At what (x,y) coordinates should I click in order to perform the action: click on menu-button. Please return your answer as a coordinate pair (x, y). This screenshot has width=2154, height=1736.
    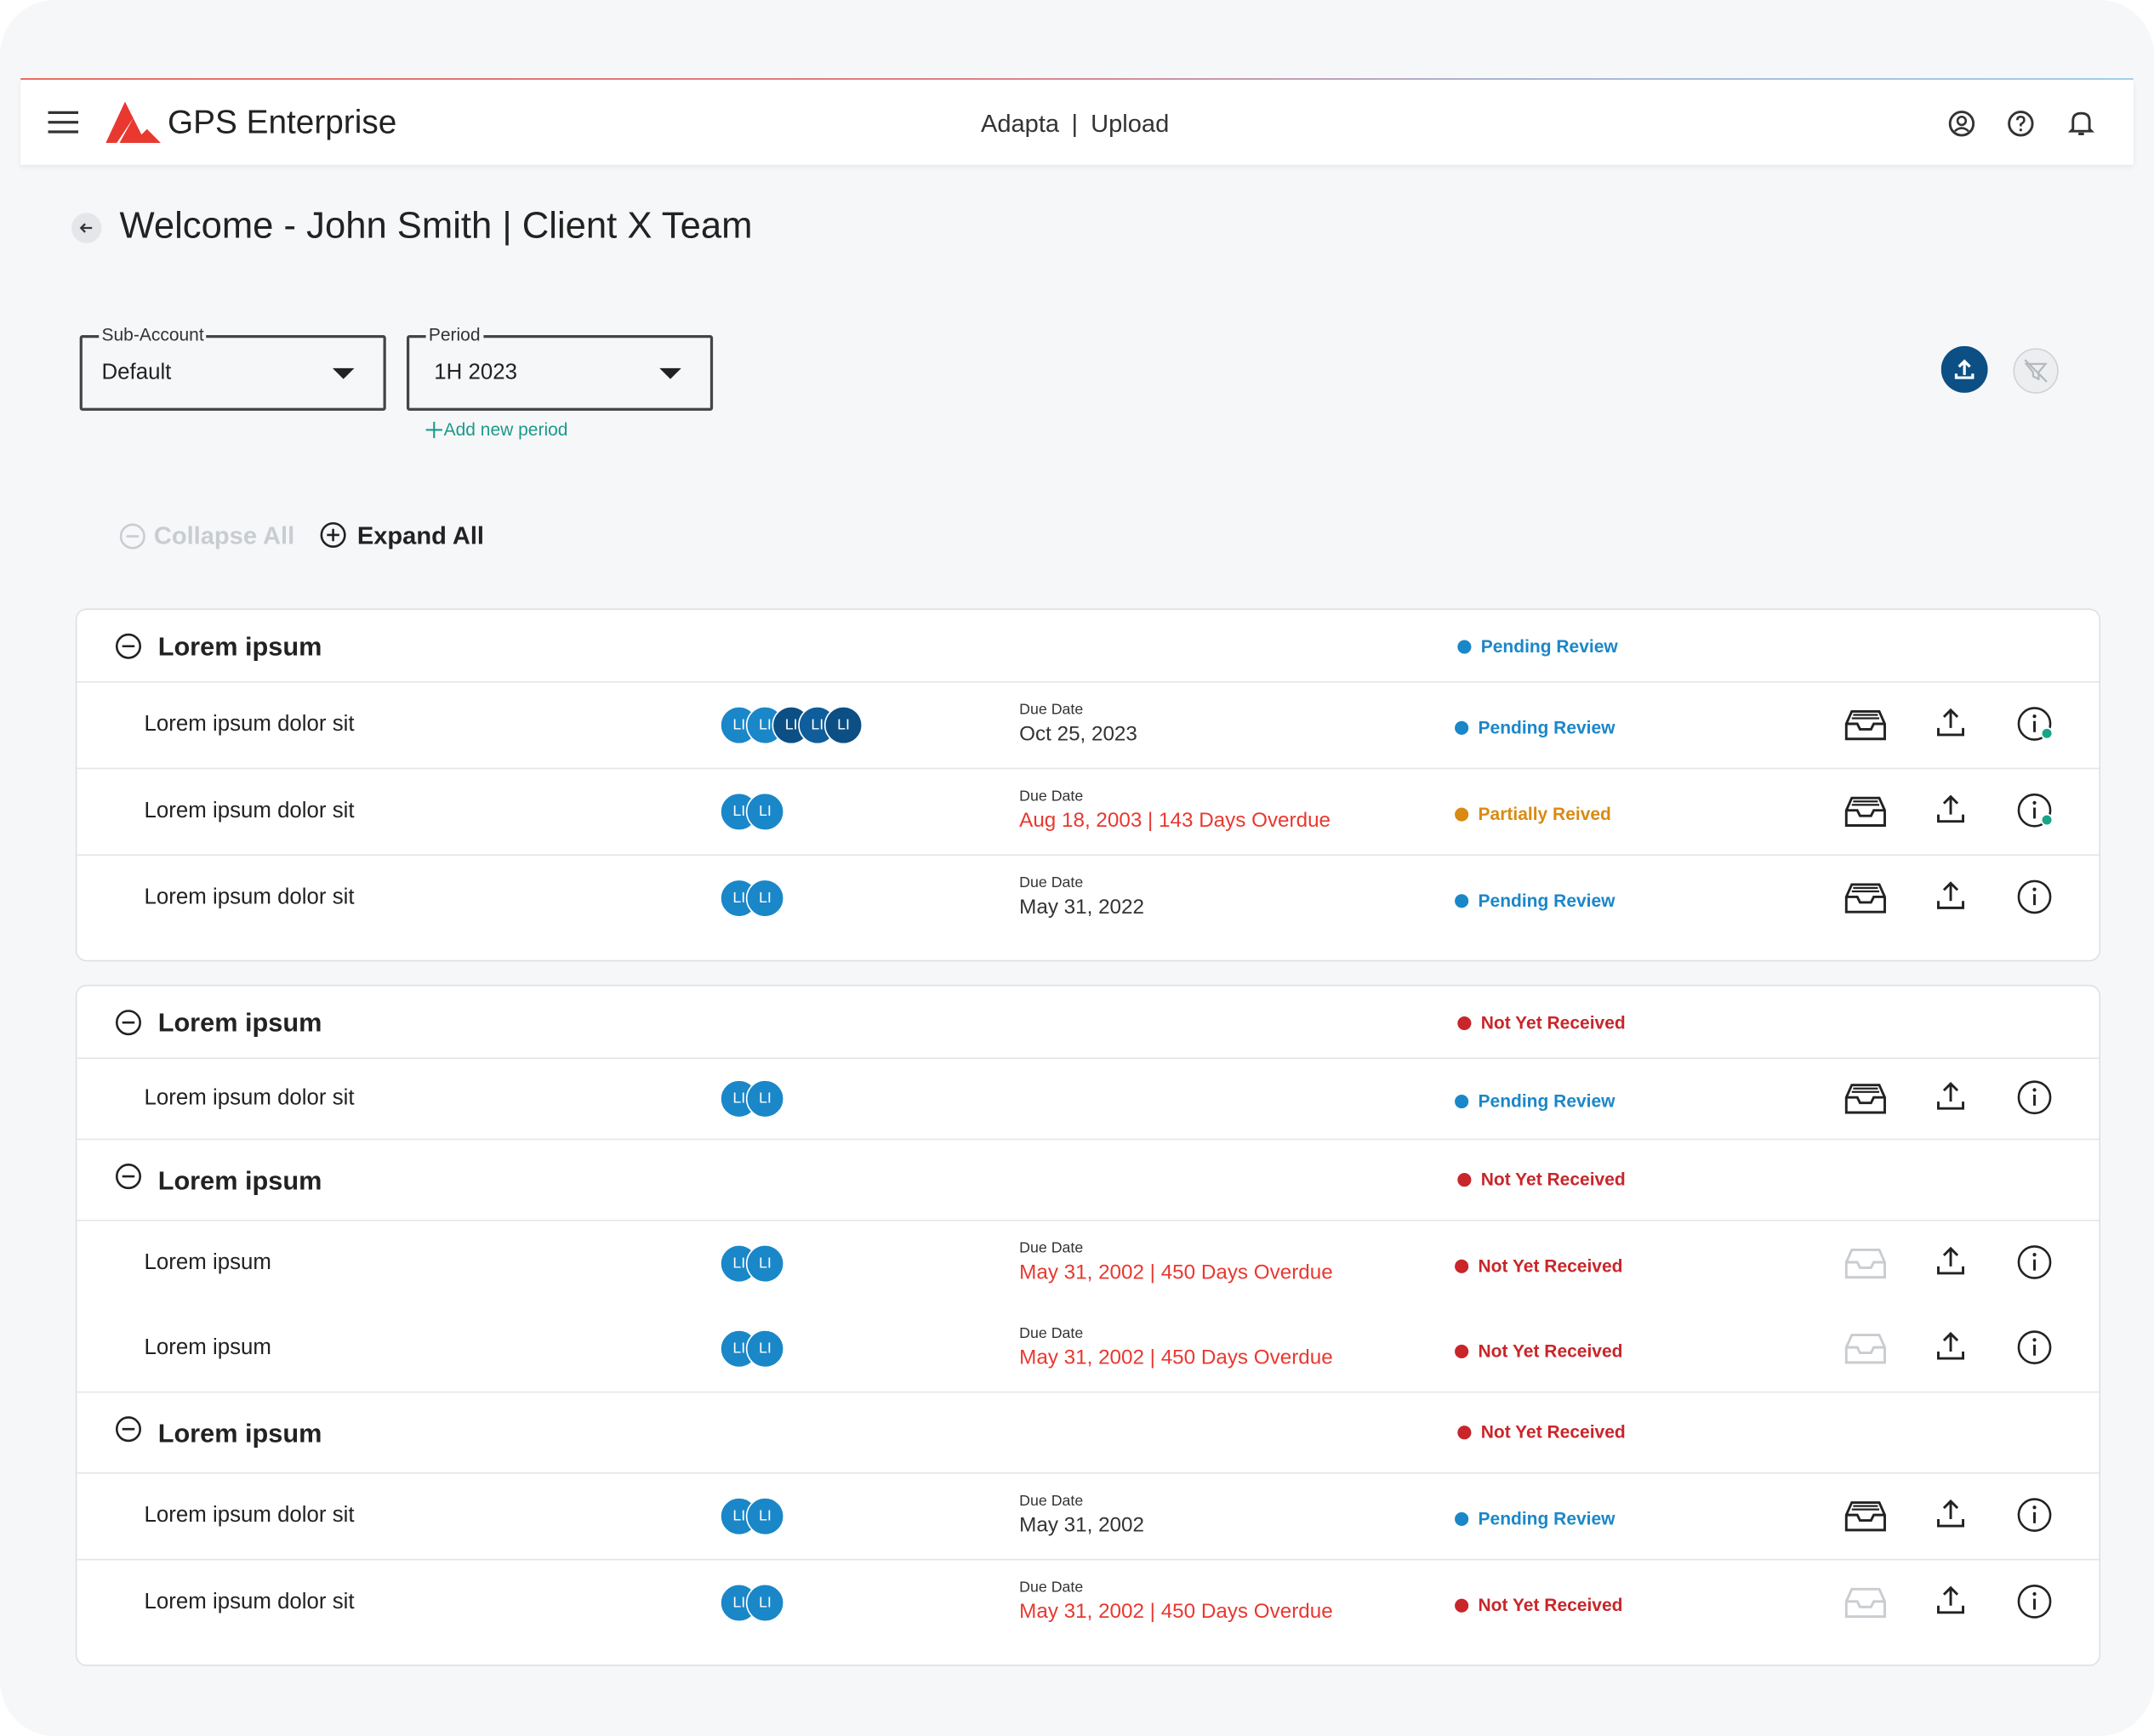
    Looking at the image, I should click on (63, 122).